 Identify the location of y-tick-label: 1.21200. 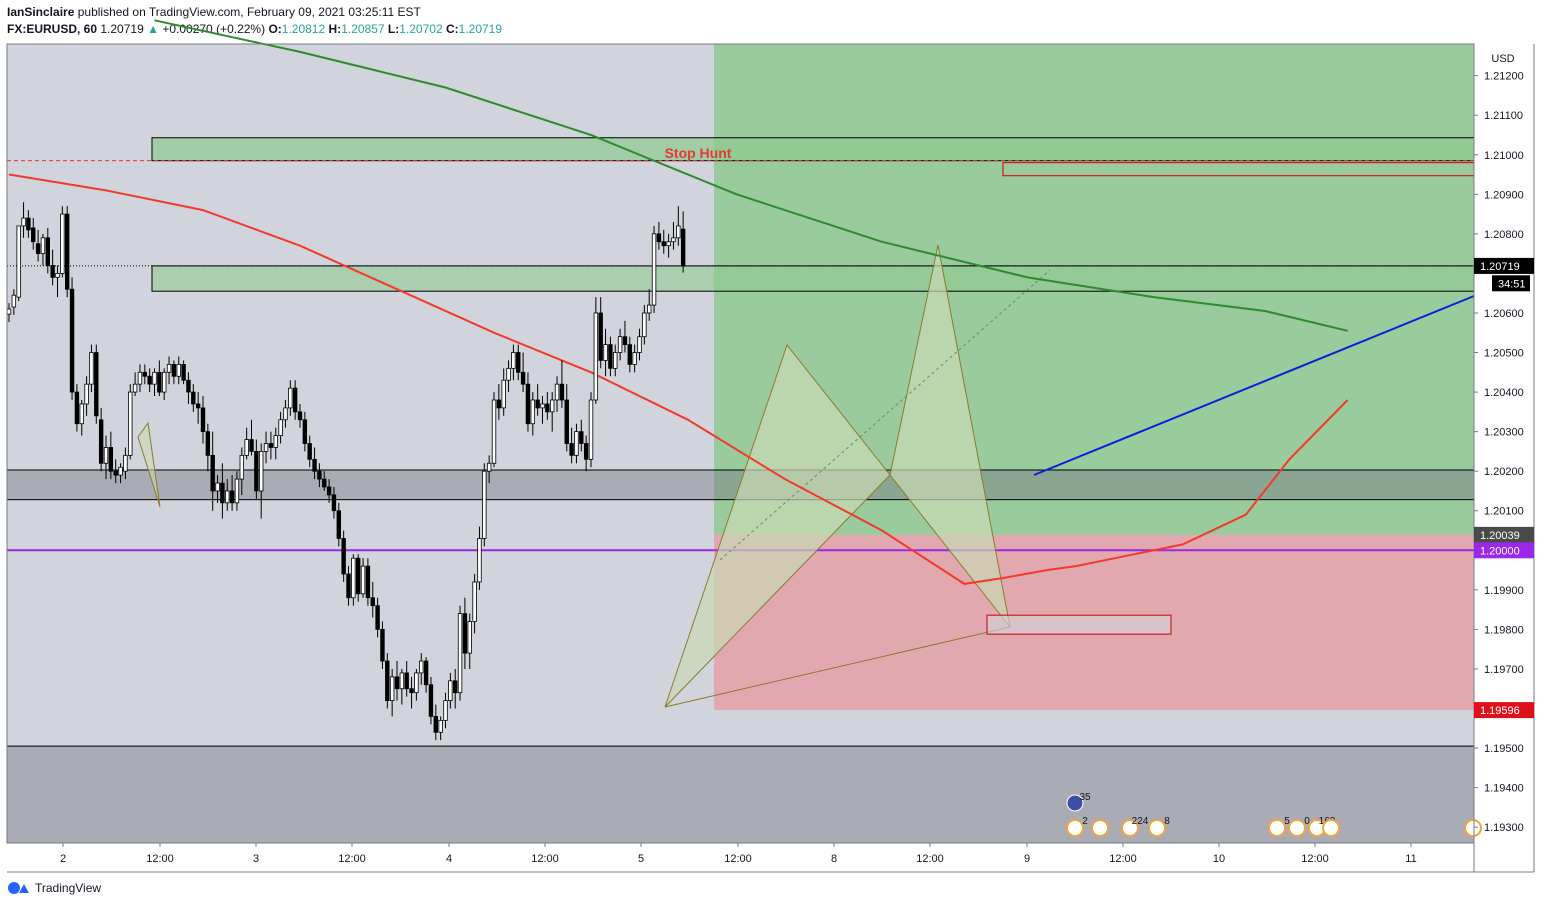
(1504, 77).